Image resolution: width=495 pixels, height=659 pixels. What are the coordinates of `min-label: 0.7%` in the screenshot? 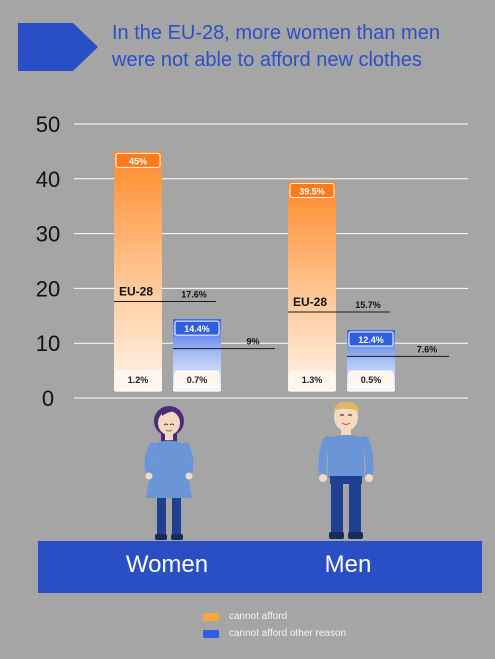 It's located at (197, 380).